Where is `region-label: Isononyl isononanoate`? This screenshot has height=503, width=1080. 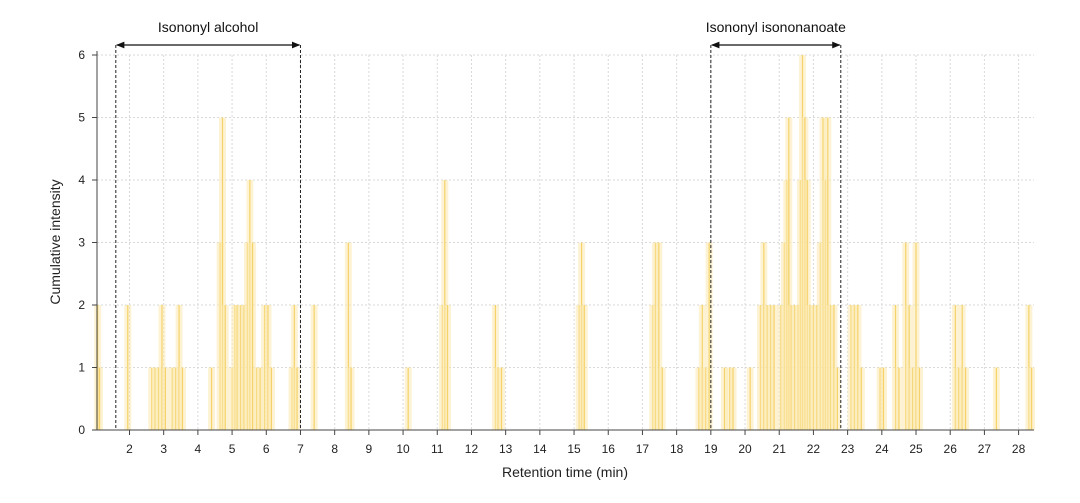 region-label: Isononyl isononanoate is located at coordinates (776, 27).